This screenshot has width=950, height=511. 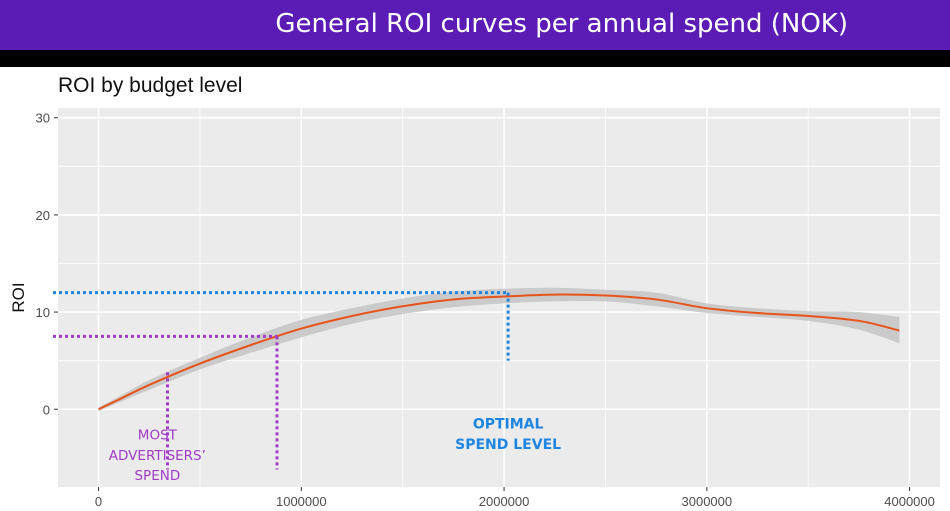 What do you see at coordinates (43, 215) in the screenshot?
I see `y-tick-label: 20` at bounding box center [43, 215].